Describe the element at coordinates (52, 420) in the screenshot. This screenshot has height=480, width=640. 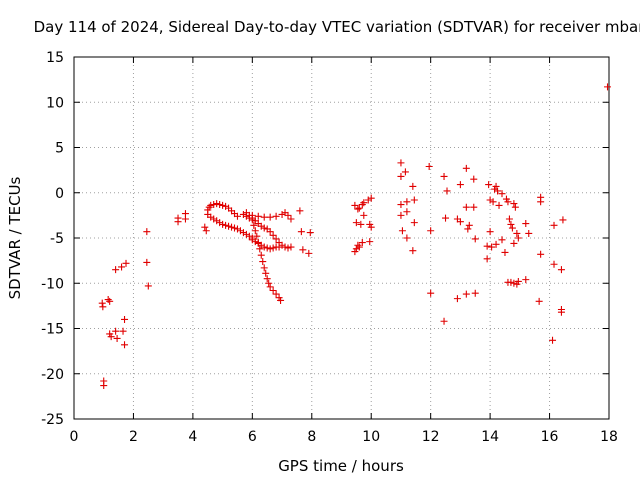
I see `y-tick-label: -25` at that location.